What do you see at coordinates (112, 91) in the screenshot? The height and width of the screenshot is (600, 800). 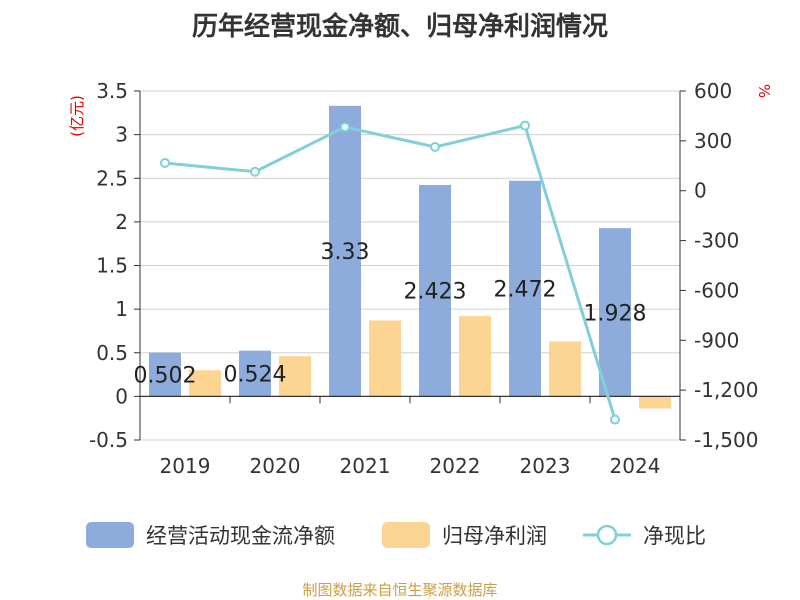 I see `left-axis-tick-label: 3.5` at bounding box center [112, 91].